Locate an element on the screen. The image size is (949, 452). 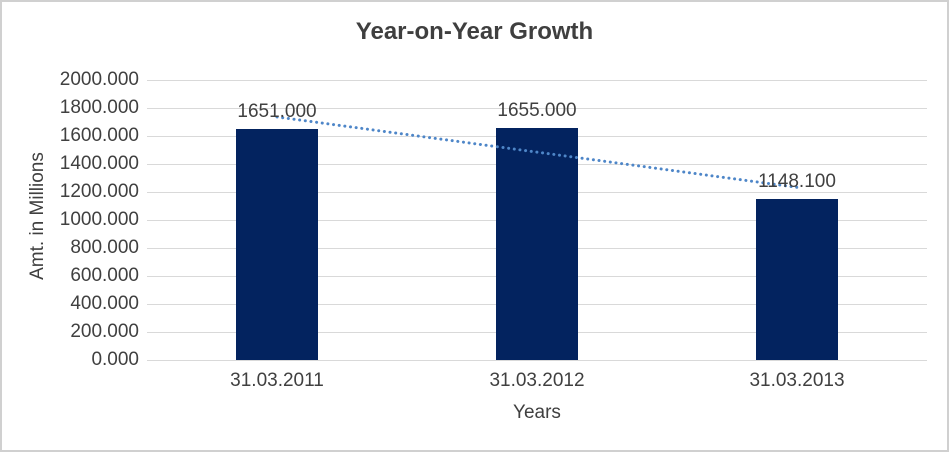
x-axis-line is located at coordinates (537, 360).